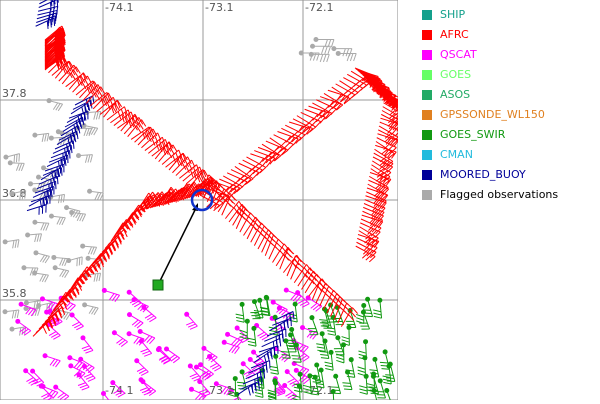 The image size is (600, 404). I want to click on selected-obs, so click(158, 285).